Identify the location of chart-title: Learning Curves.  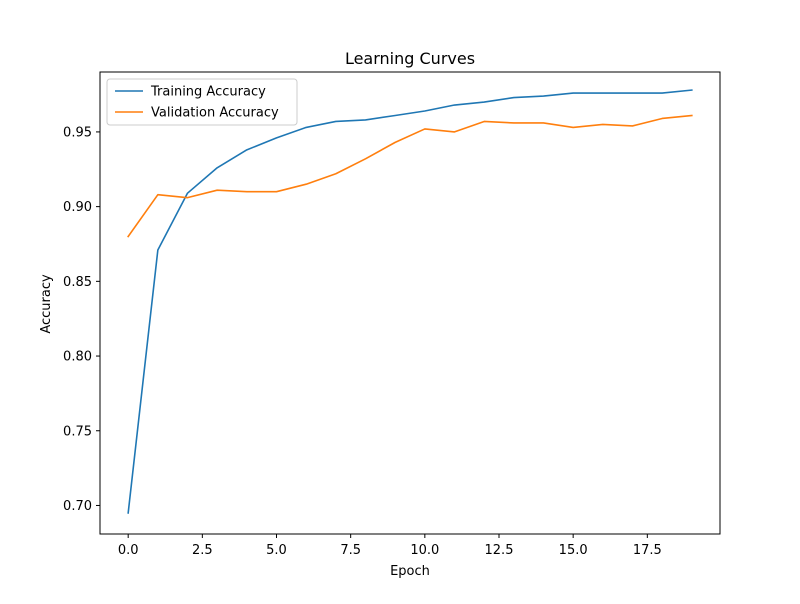
(410, 58).